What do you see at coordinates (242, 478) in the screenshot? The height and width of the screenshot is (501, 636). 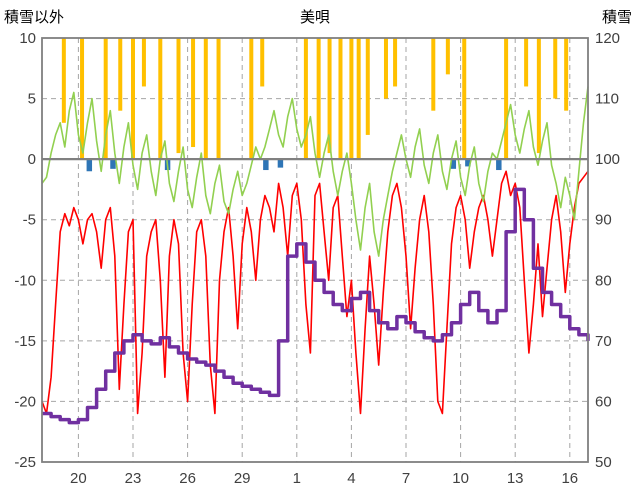 I see `x-axis-tick-label: 29` at bounding box center [242, 478].